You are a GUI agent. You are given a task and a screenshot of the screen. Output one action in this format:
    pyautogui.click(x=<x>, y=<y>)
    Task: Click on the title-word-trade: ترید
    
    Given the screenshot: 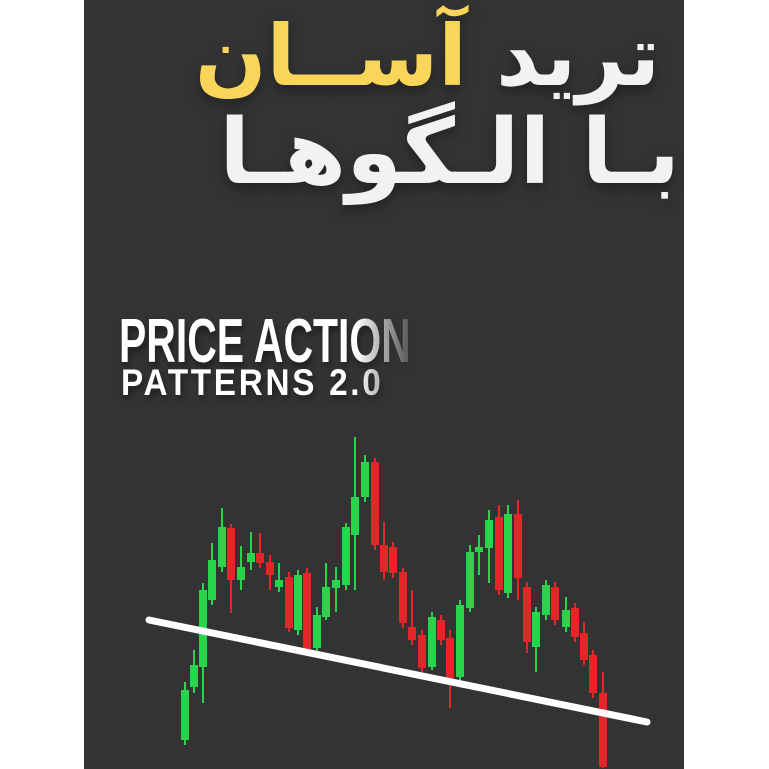 What is the action you would take?
    pyautogui.click(x=578, y=56)
    